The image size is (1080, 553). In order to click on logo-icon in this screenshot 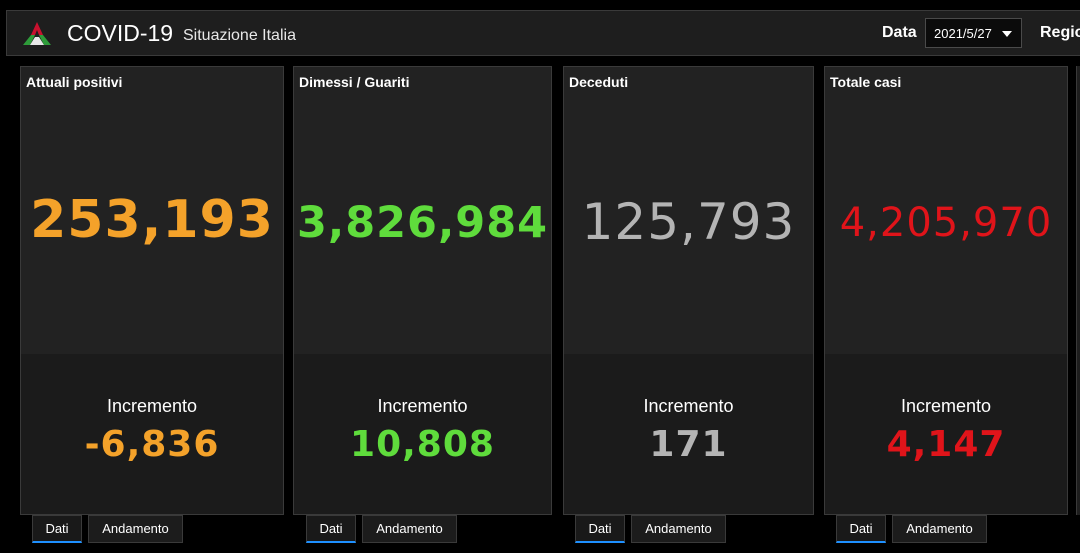, I will do `click(37, 33)`.